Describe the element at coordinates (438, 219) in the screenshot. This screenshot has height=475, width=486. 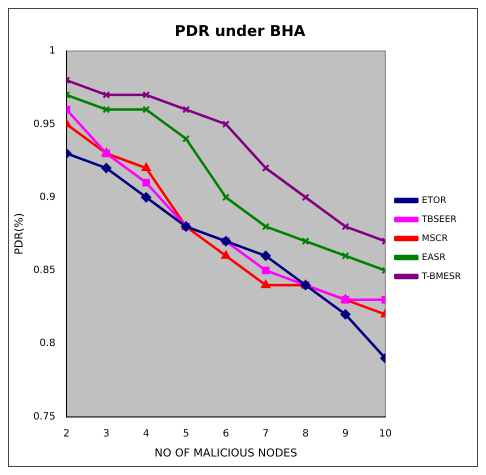
I see `legend-label: TBSEER` at that location.